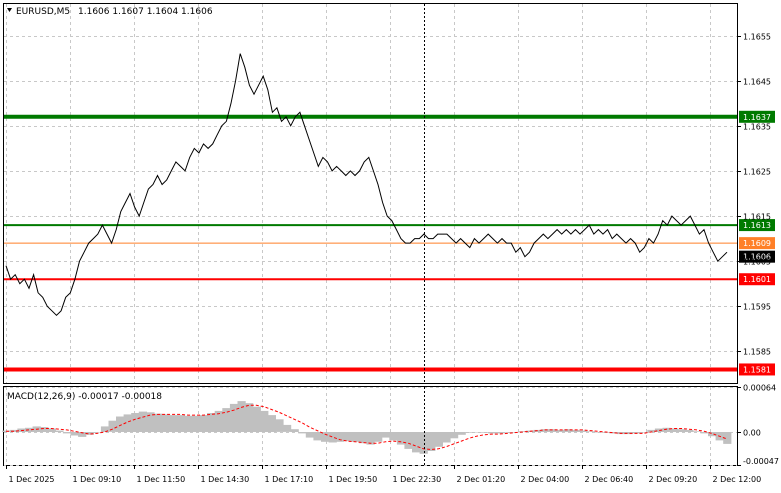 Image resolution: width=781 pixels, height=493 pixels. Describe the element at coordinates (289, 479) in the screenshot. I see `x-tick-label: 1 Dec 17:10` at that location.